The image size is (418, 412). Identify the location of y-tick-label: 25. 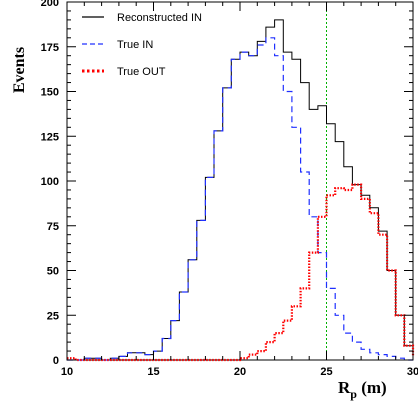
(53, 316).